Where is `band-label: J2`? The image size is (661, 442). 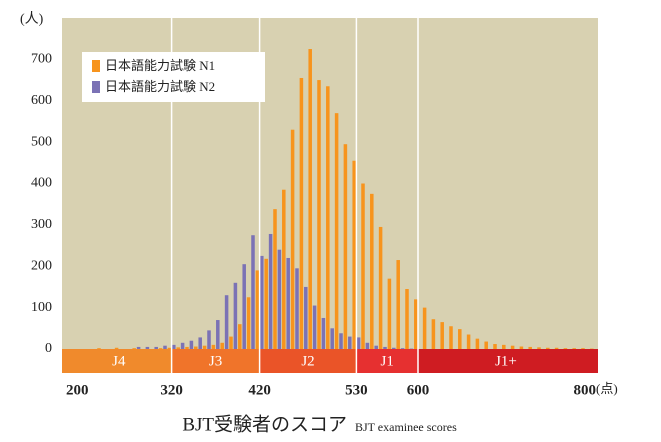
band-label: J2 is located at coordinates (307, 361).